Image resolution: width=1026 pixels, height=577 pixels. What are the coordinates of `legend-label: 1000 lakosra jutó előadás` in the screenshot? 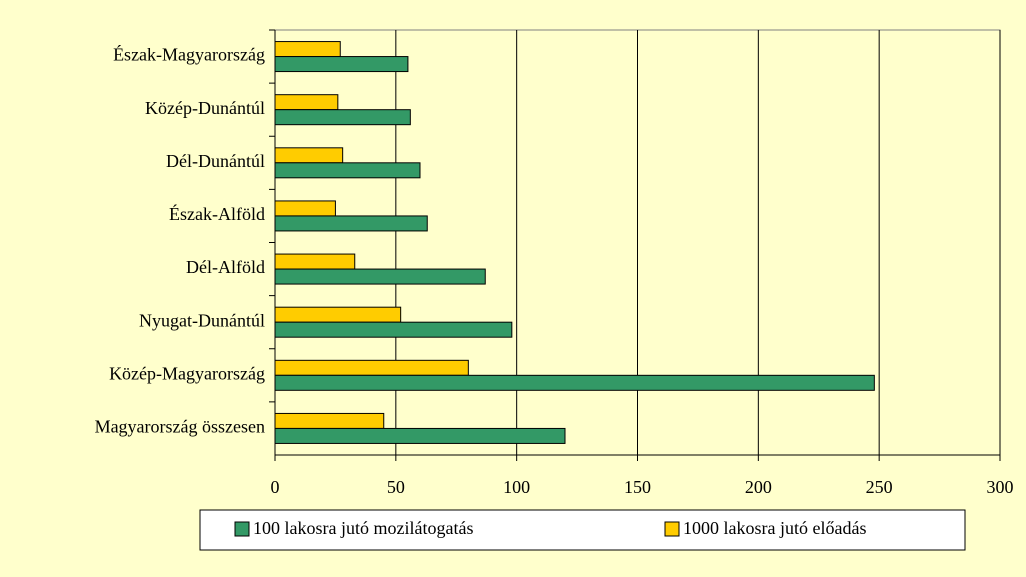 It's located at (774, 528).